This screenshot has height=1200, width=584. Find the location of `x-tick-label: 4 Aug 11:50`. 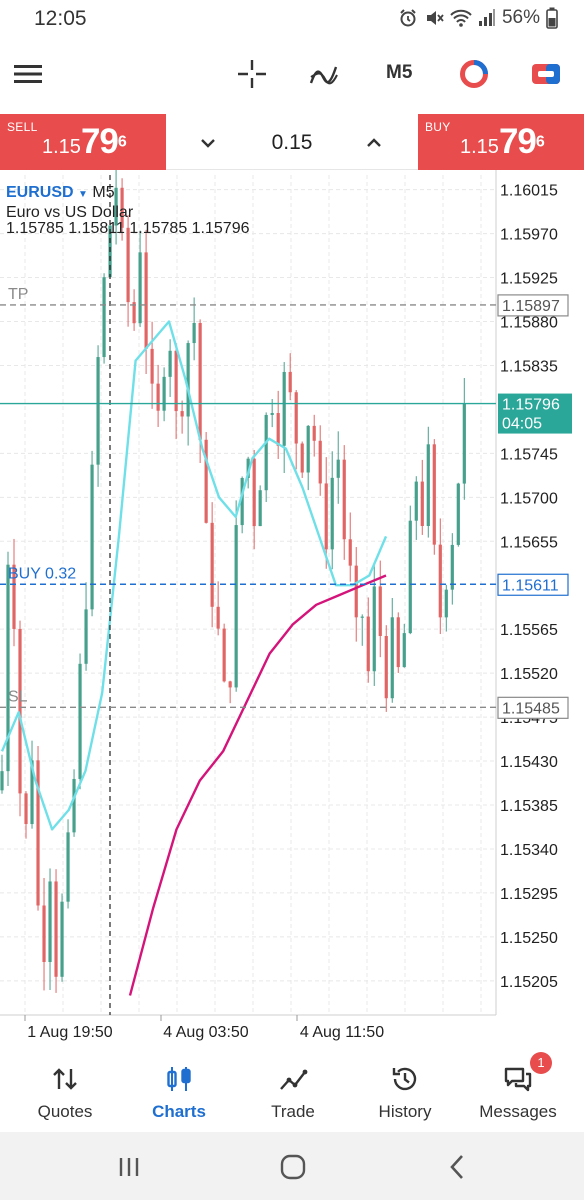

x-tick-label: 4 Aug 11:50 is located at coordinates (342, 1032).